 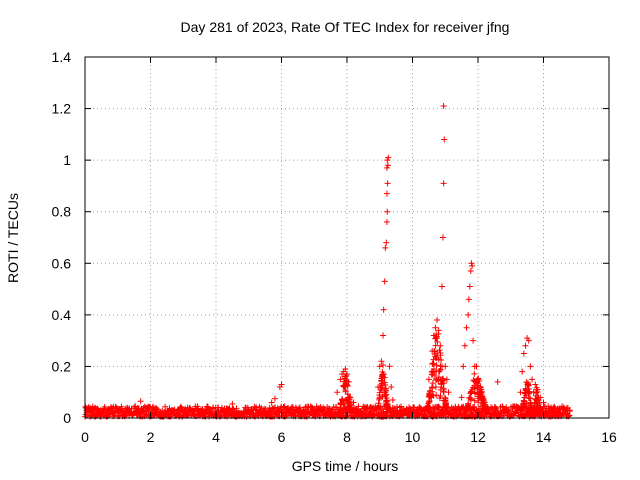 I want to click on y-tick-label: 0.2, so click(x=62, y=366).